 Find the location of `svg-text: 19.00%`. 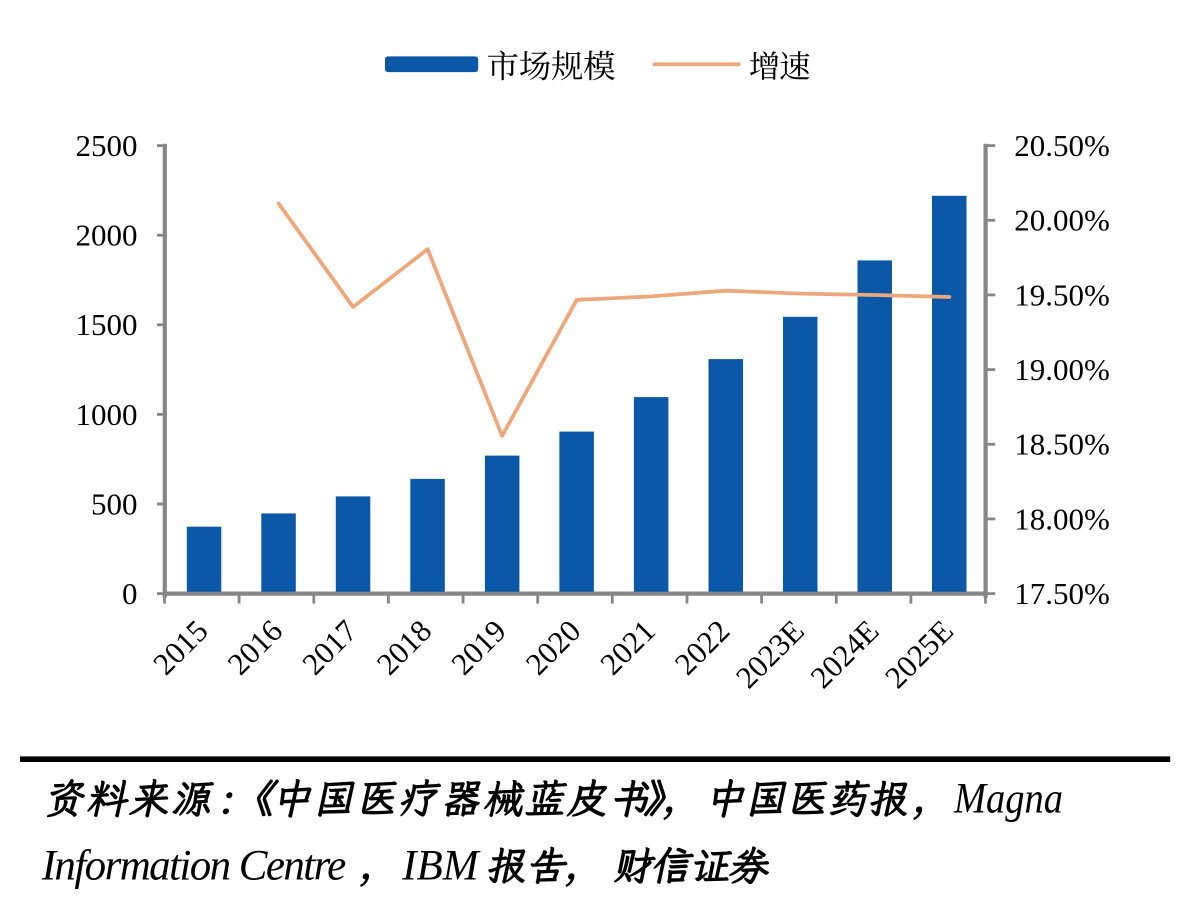

svg-text: 19.00% is located at coordinates (1062, 369).